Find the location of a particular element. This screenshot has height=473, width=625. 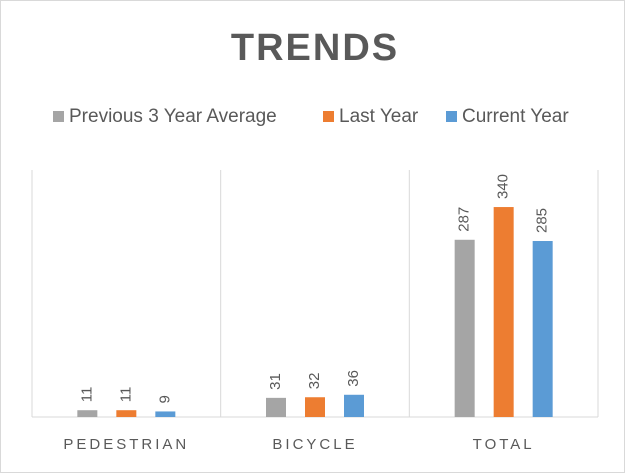

x-tick-label: PEDESTRIAN is located at coordinates (126, 444).